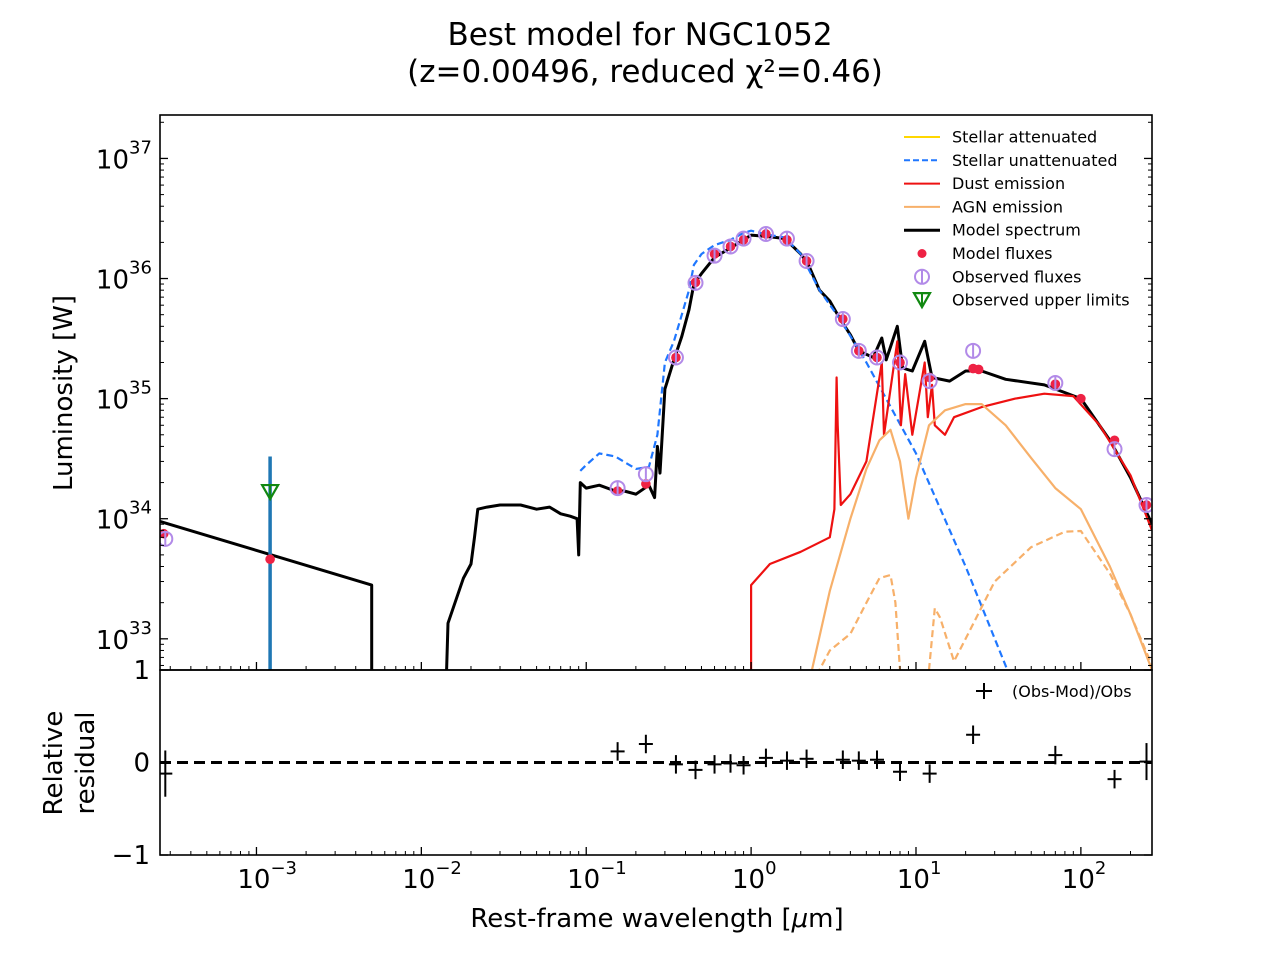 This screenshot has height=964, width=1280. I want to click on chart-title-line2: (z=0.00496, reduced χ²=0.46), so click(645, 72).